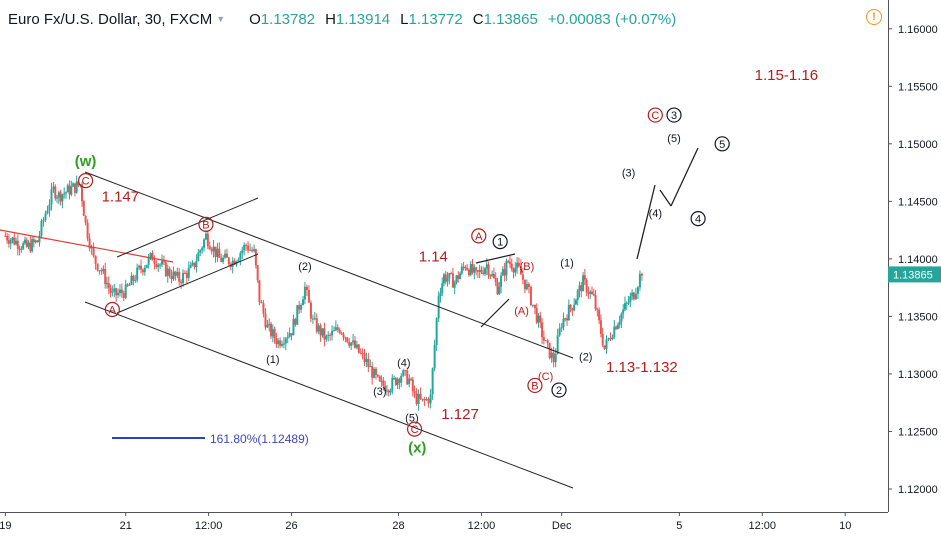 The width and height of the screenshot is (941, 536). What do you see at coordinates (435, 19) in the screenshot?
I see `low-value: 1.13772` at bounding box center [435, 19].